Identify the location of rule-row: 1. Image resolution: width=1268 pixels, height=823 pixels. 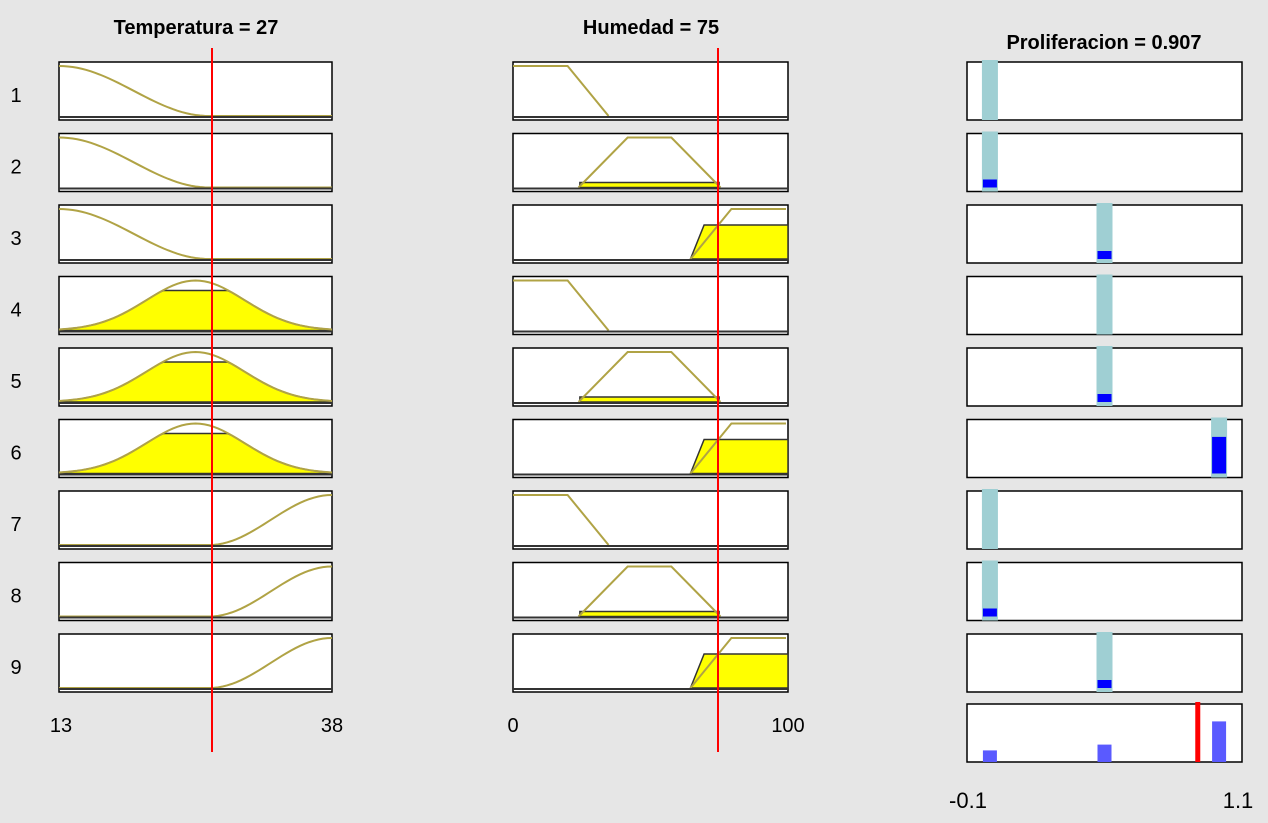
(626, 90).